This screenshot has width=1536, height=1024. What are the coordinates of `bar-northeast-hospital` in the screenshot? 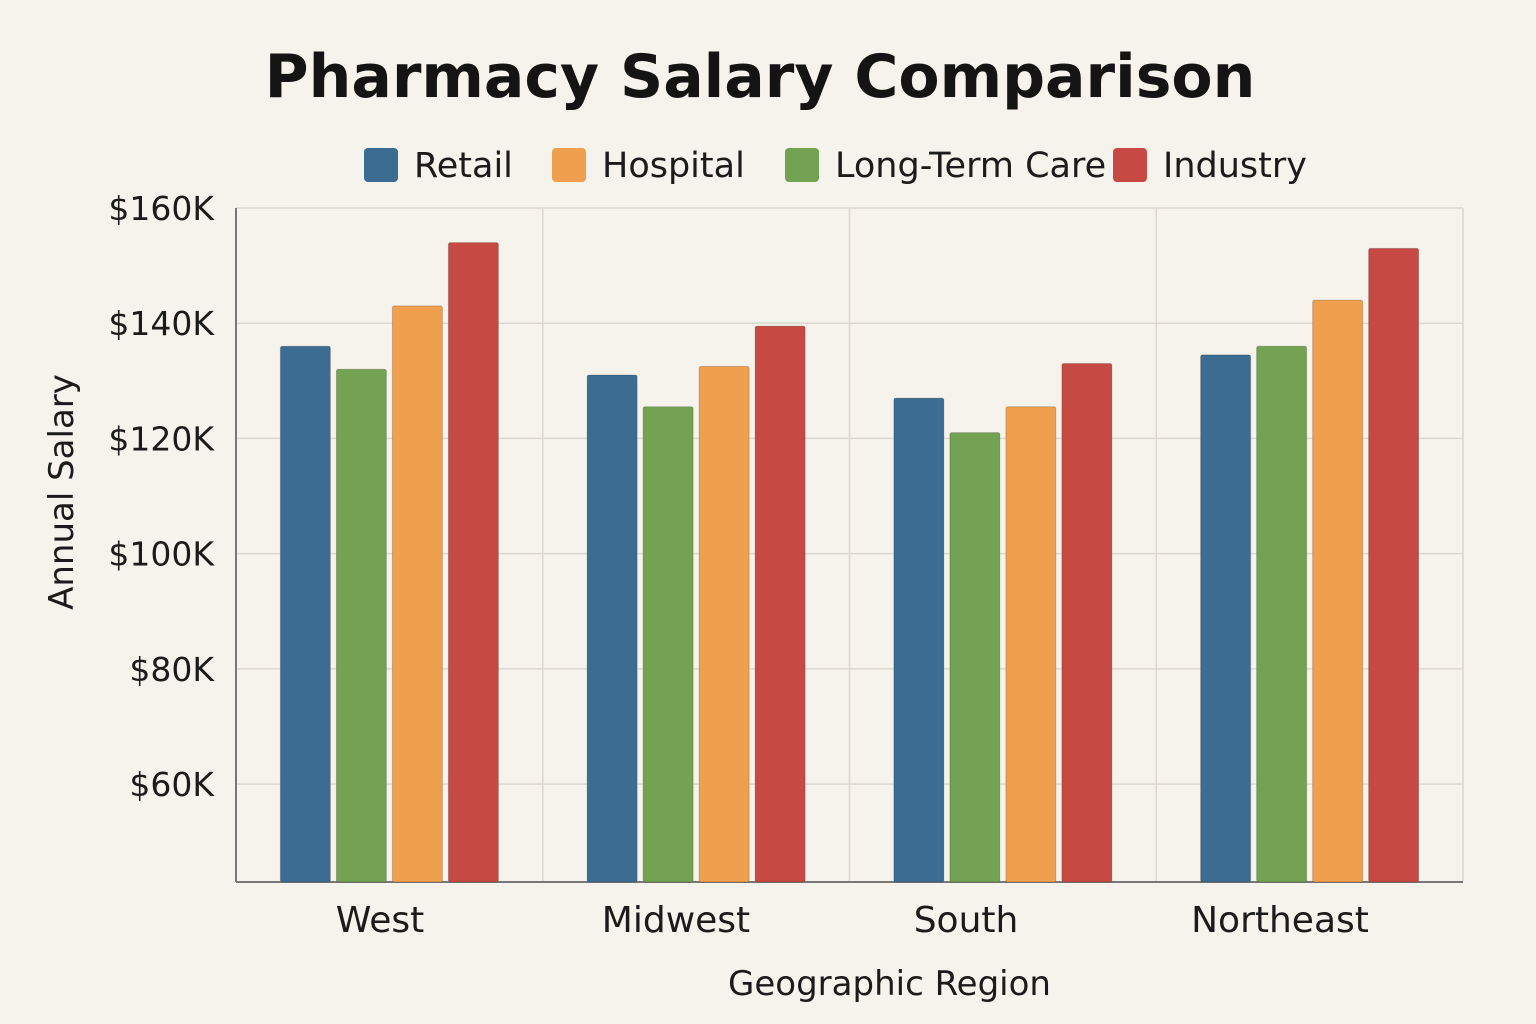 It's located at (1338, 591).